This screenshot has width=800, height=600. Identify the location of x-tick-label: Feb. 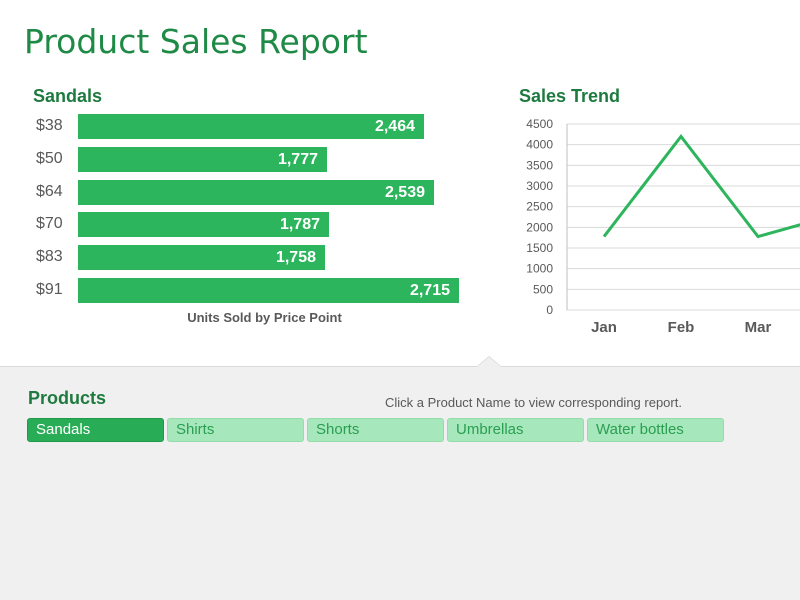
(681, 327).